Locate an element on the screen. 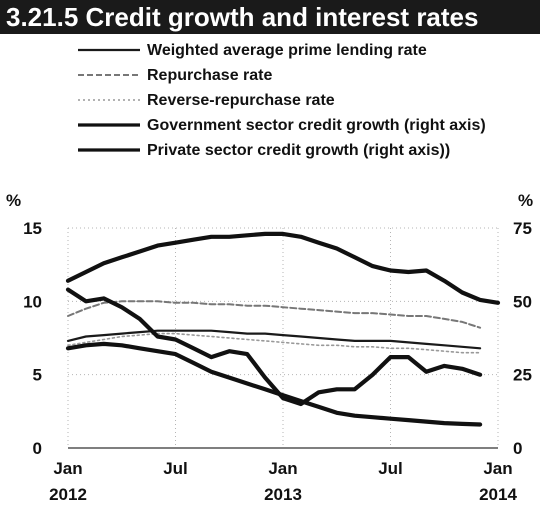  x-tick-label-4: Jan is located at coordinates (497, 468).